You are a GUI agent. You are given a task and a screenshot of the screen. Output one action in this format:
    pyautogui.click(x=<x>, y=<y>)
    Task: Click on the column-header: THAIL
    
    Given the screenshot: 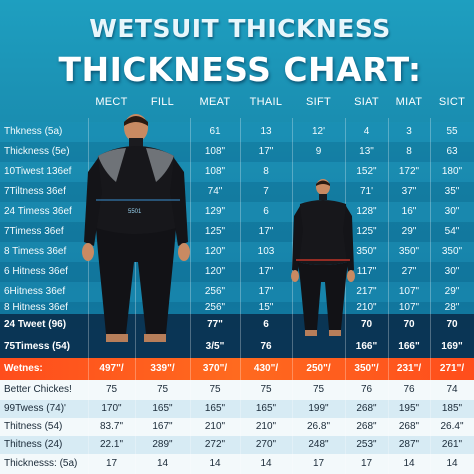 What is the action you would take?
    pyautogui.click(x=266, y=102)
    